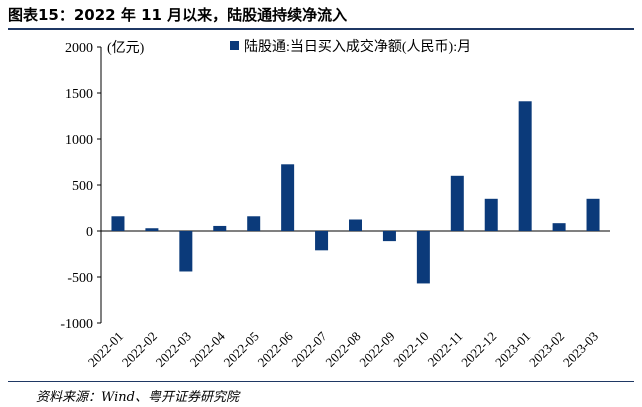  I want to click on y-tick-label: 1500, so click(79, 94).